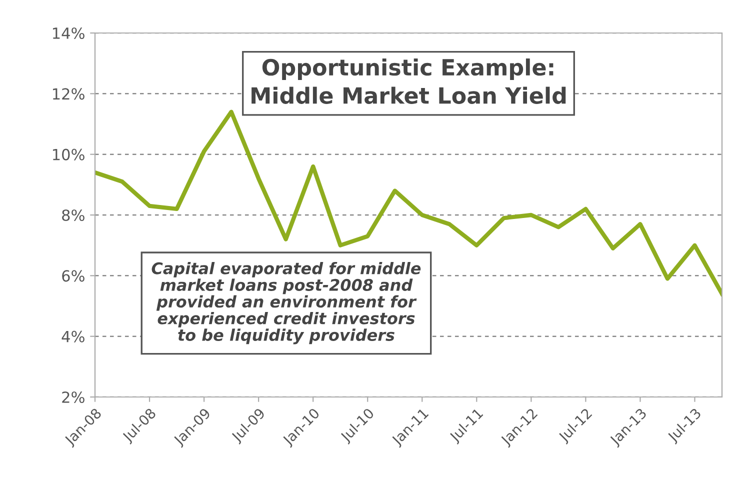  What do you see at coordinates (68, 154) in the screenshot?
I see `y-tick-label: 10%` at bounding box center [68, 154].